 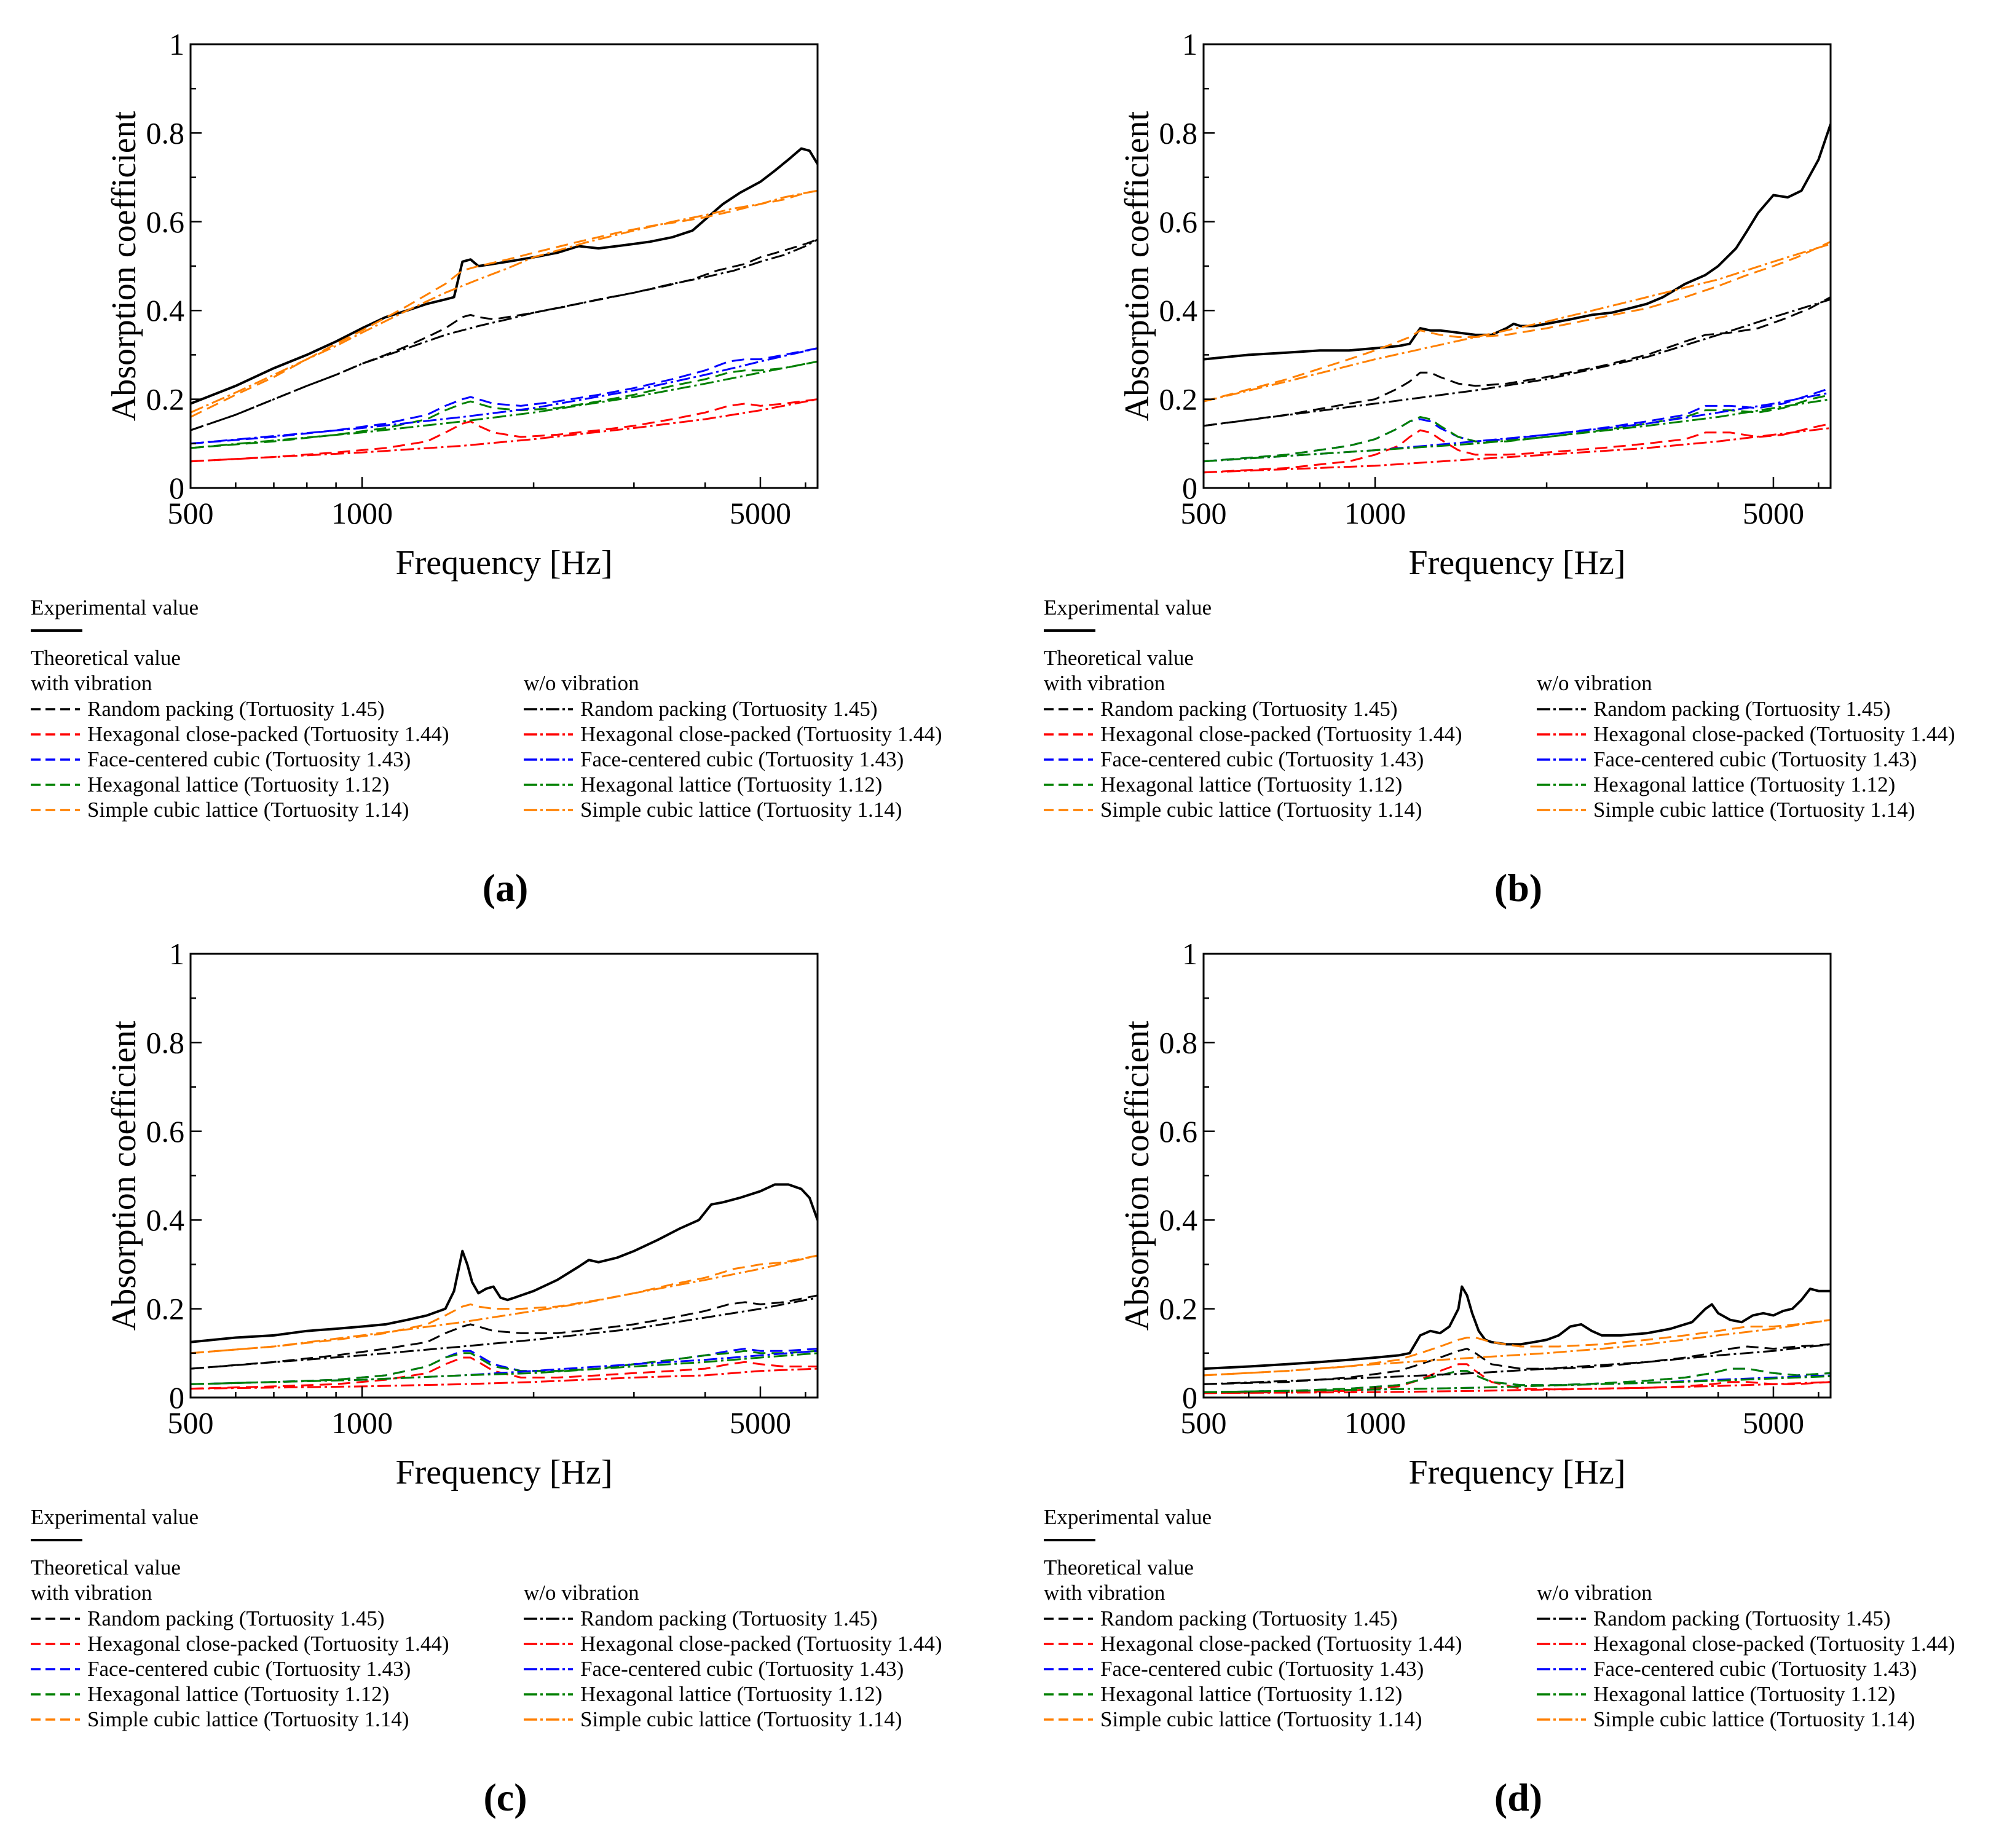 What do you see at coordinates (505, 1797) in the screenshot?
I see `panel-caption: (c)` at bounding box center [505, 1797].